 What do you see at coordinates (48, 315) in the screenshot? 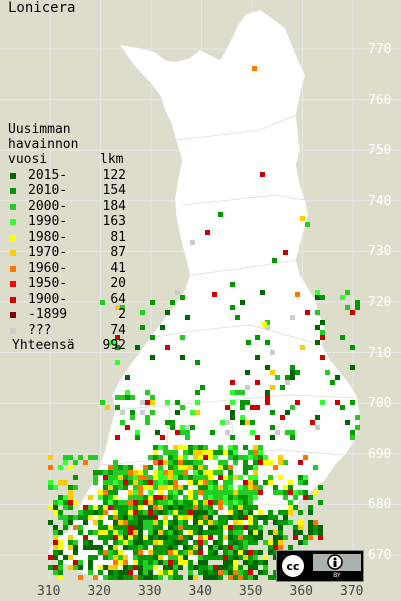
I see `legend-item-label: -1899` at bounding box center [48, 315].